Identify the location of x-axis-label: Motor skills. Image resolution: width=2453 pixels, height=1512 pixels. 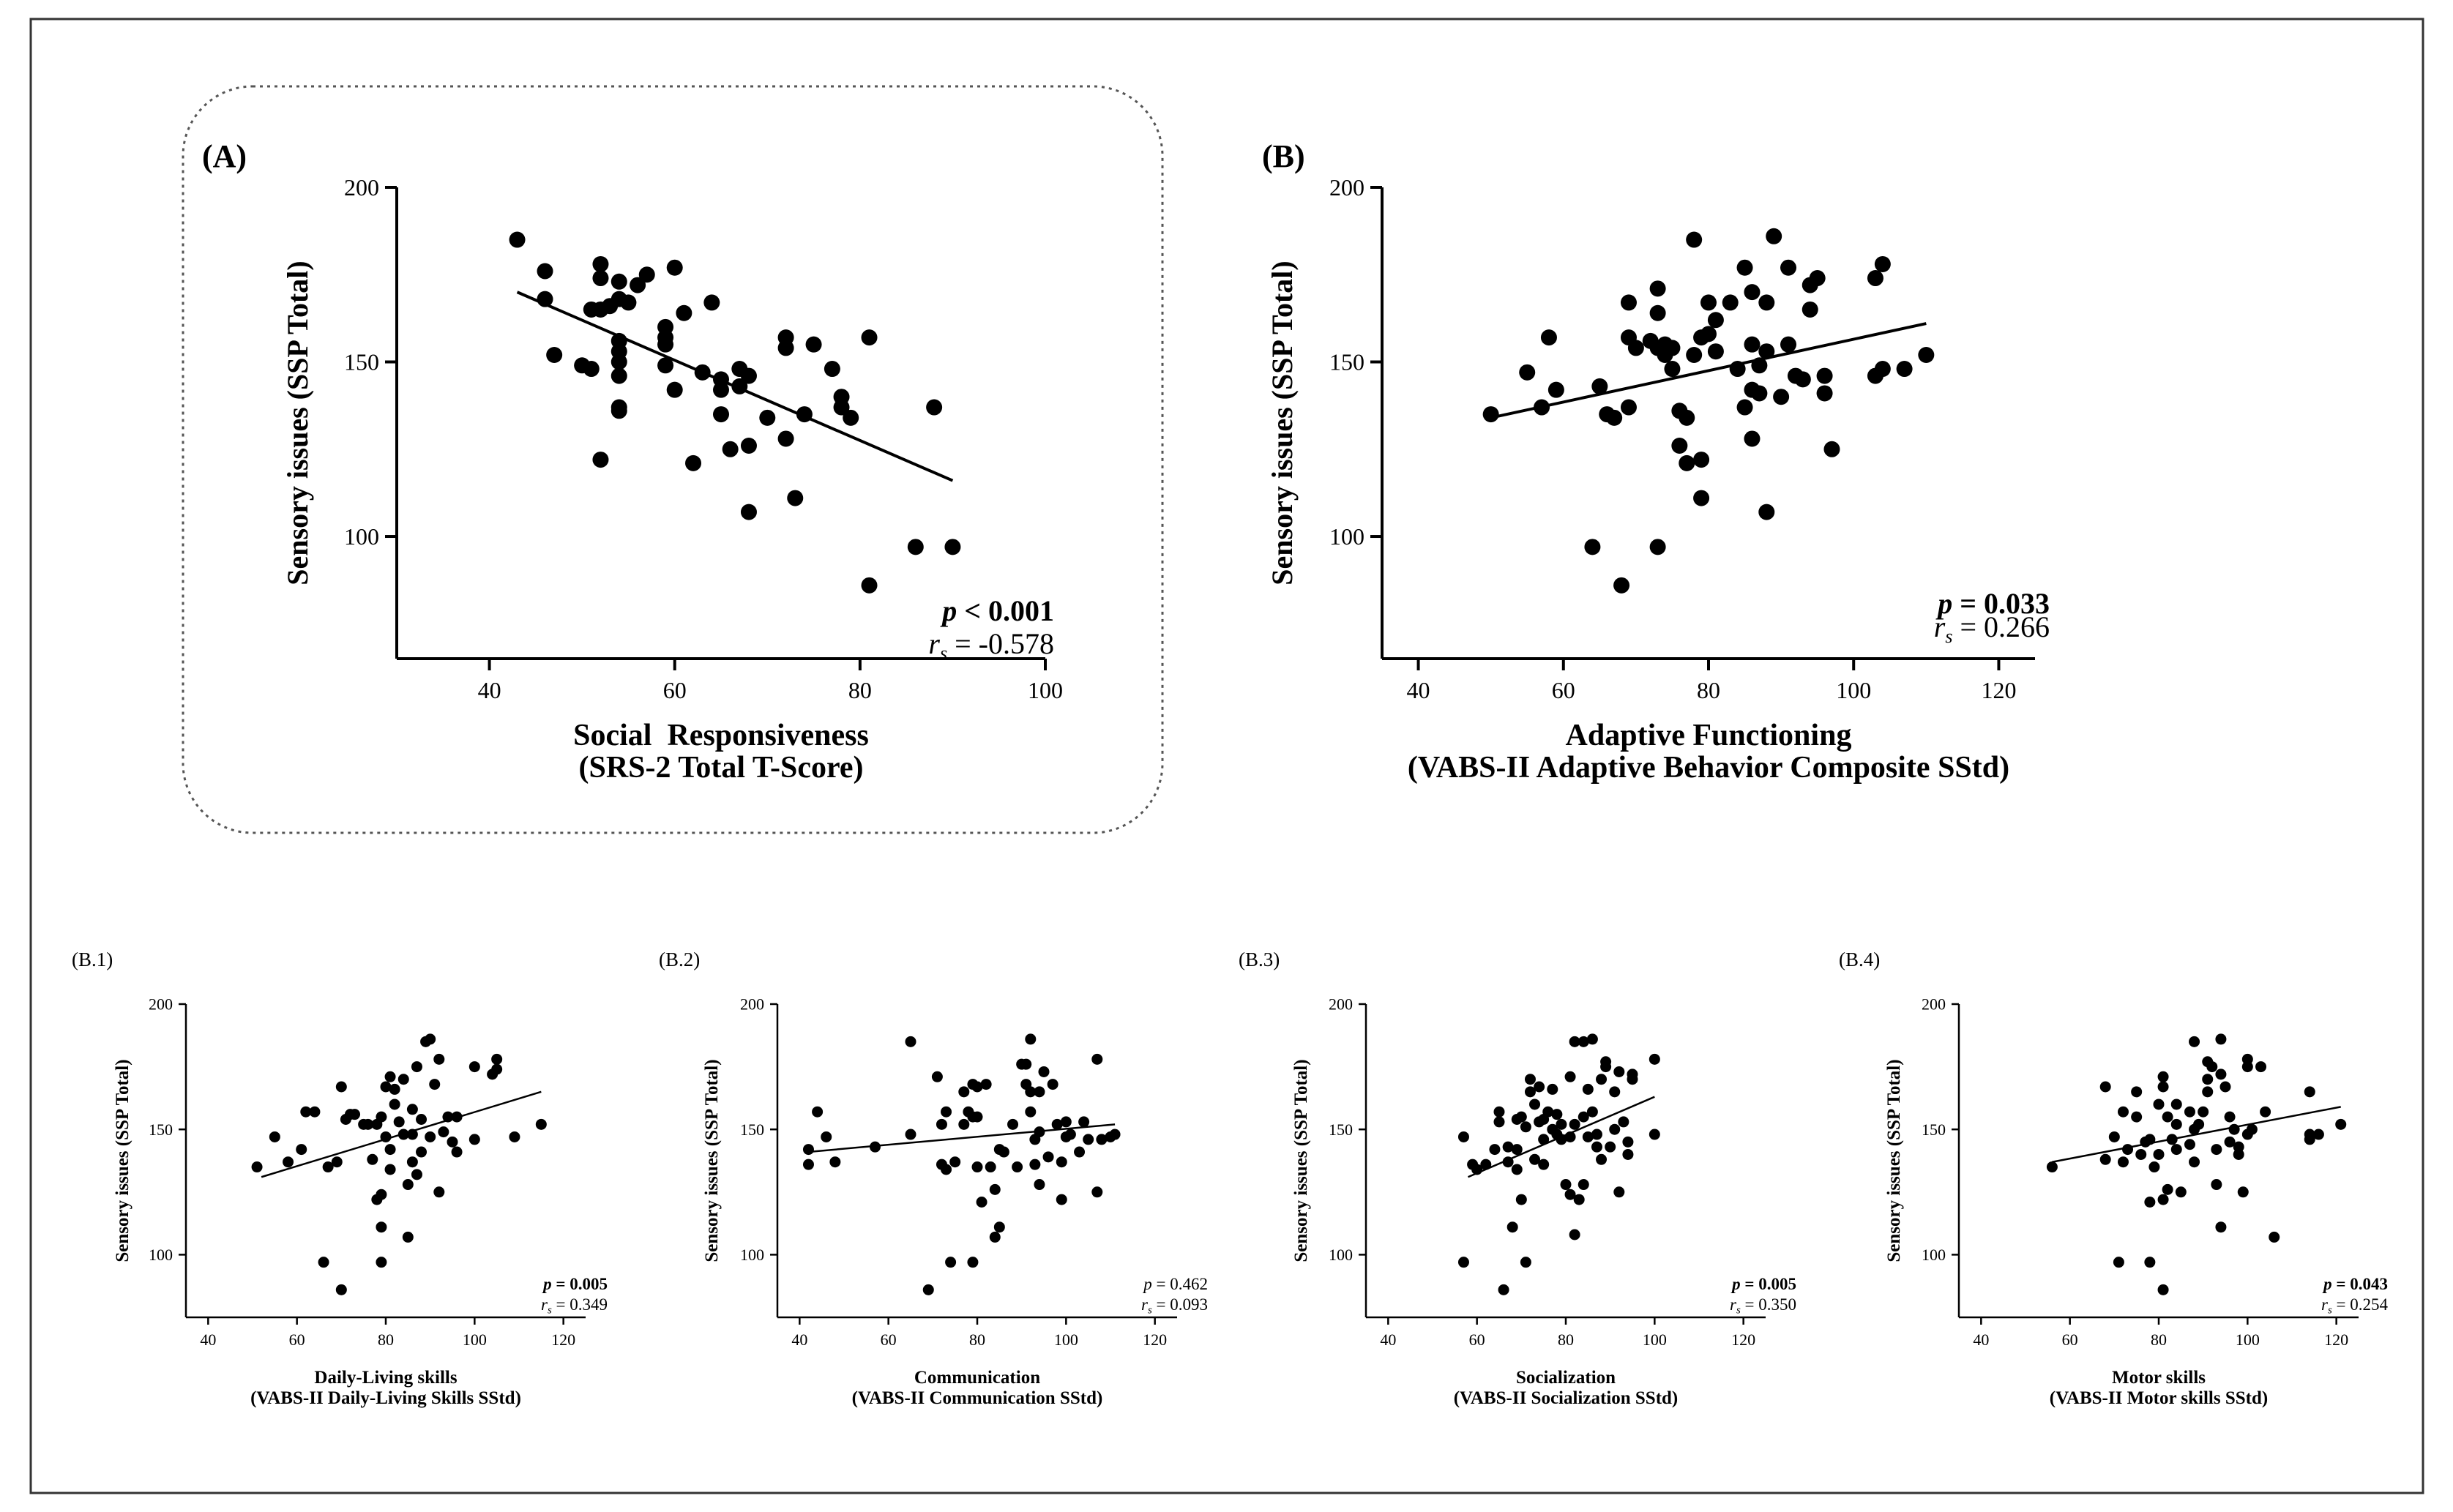
(2159, 1378).